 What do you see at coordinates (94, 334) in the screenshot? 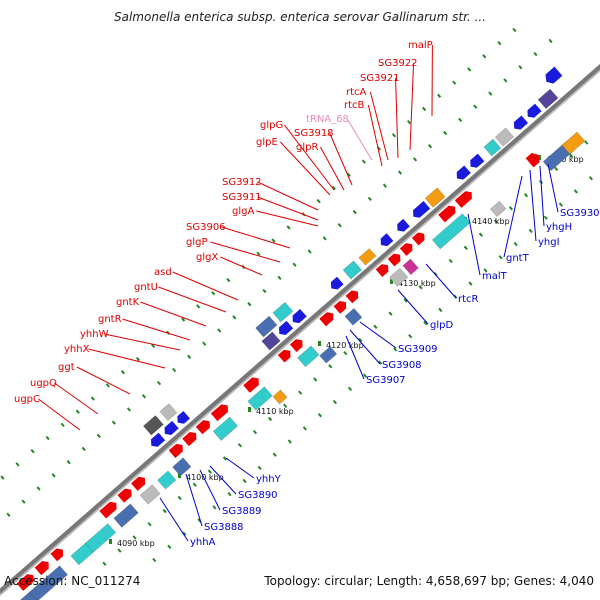
I see `forward-gene-label: yhhW` at bounding box center [94, 334].